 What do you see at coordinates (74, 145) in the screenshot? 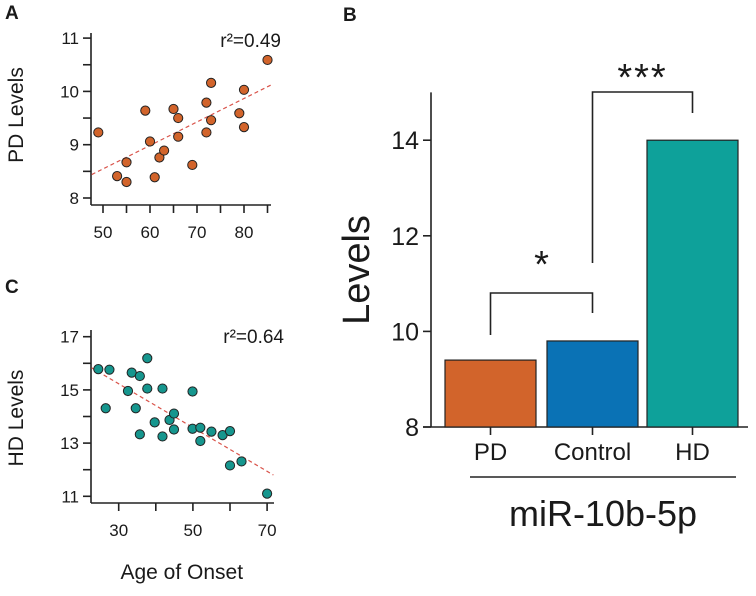
I see `y-tick-label: 9` at bounding box center [74, 145].